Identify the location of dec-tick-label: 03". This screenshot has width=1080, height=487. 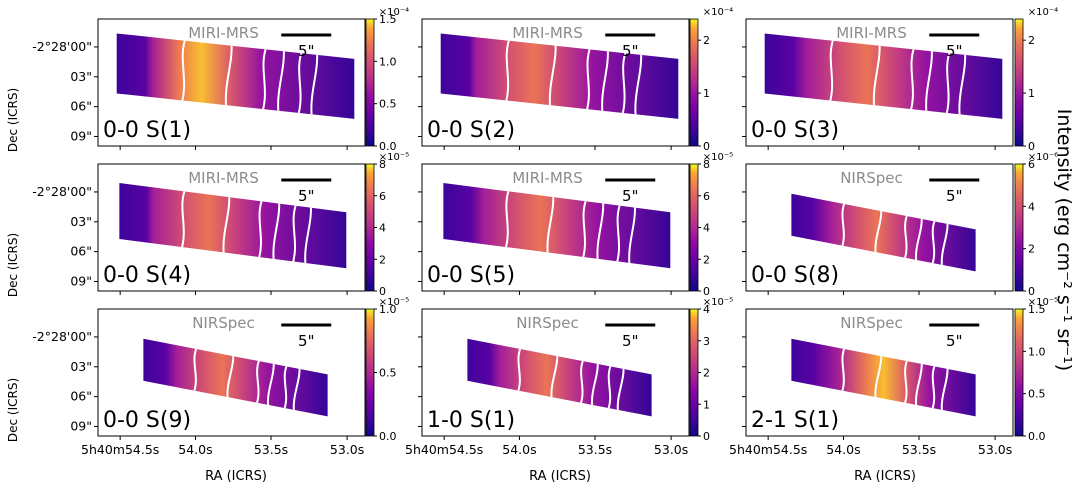
(81, 76).